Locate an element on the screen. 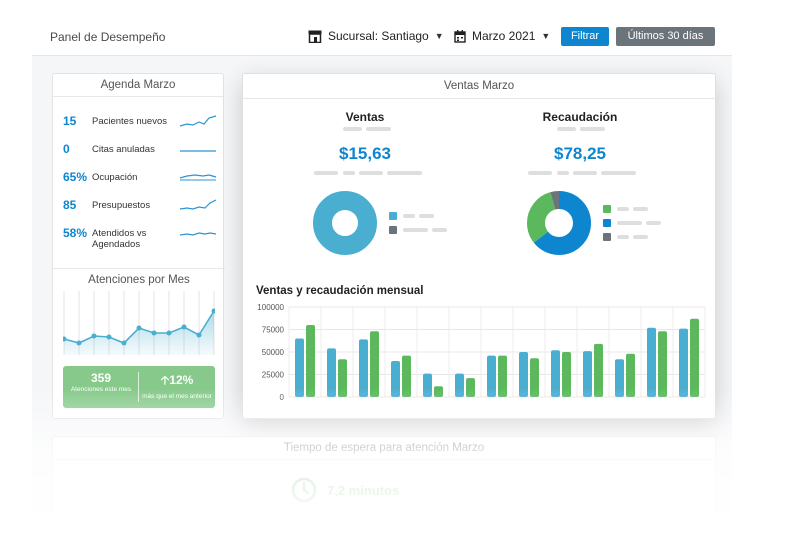 The image size is (800, 558). agenda-label: Atendidos vs Agendados is located at coordinates (119, 239).